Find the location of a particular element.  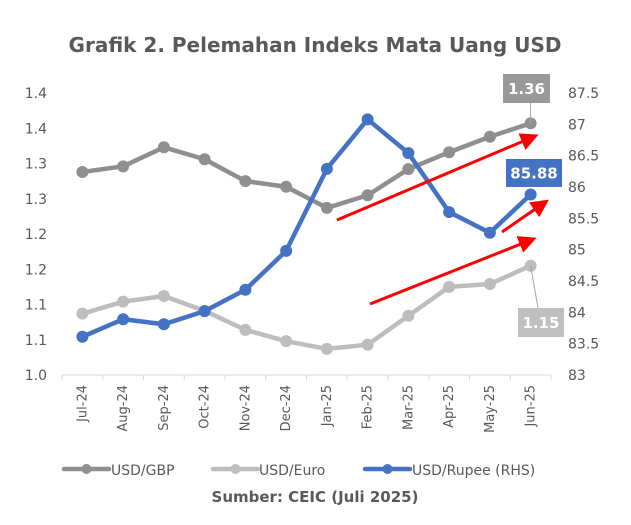

x-axis-category-label: Mar-25 is located at coordinates (408, 407).